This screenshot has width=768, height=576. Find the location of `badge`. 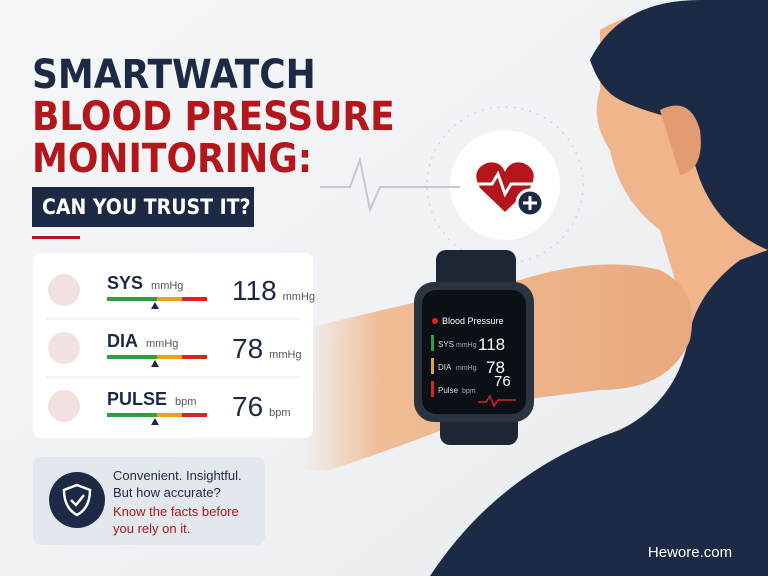

badge is located at coordinates (143, 207).